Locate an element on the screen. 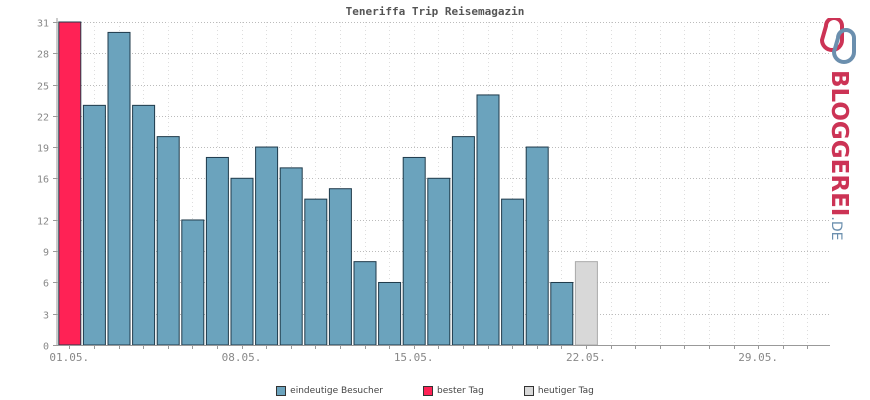 The height and width of the screenshot is (400, 870). legend-swatch-visitors is located at coordinates (281, 391).